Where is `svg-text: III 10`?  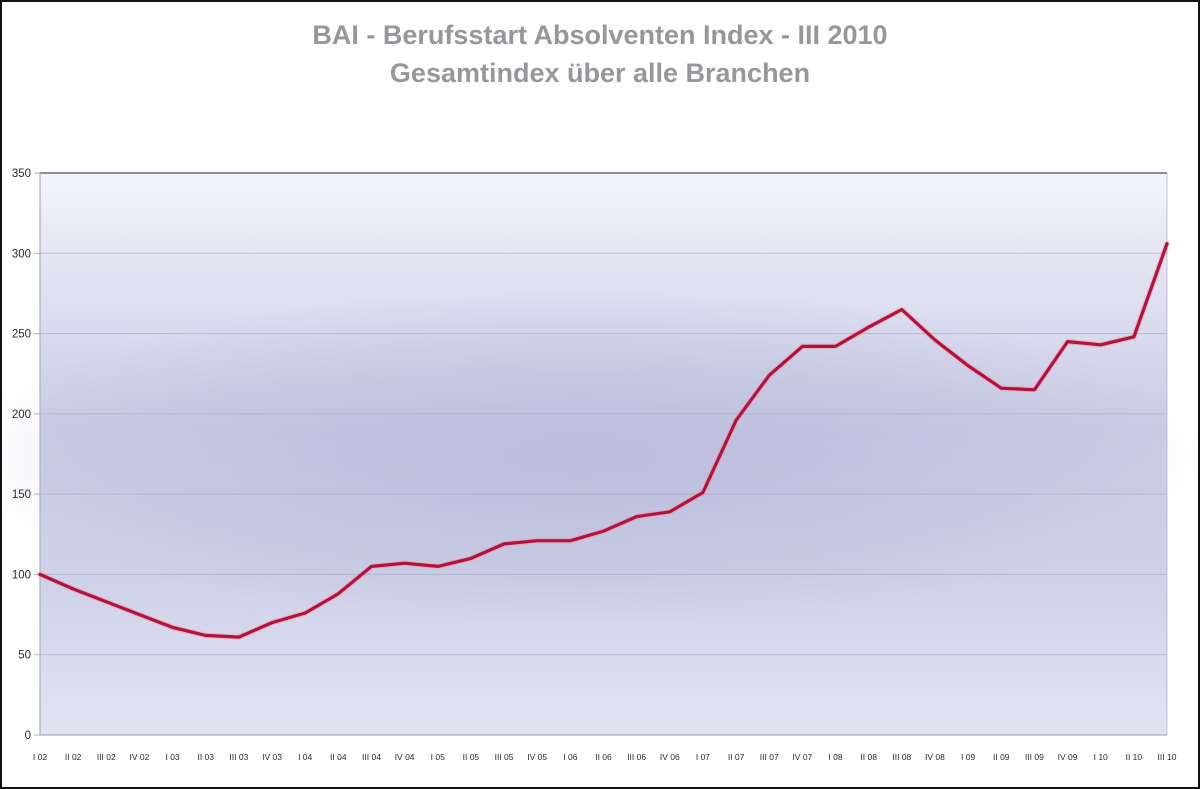 svg-text: III 10 is located at coordinates (1167, 757).